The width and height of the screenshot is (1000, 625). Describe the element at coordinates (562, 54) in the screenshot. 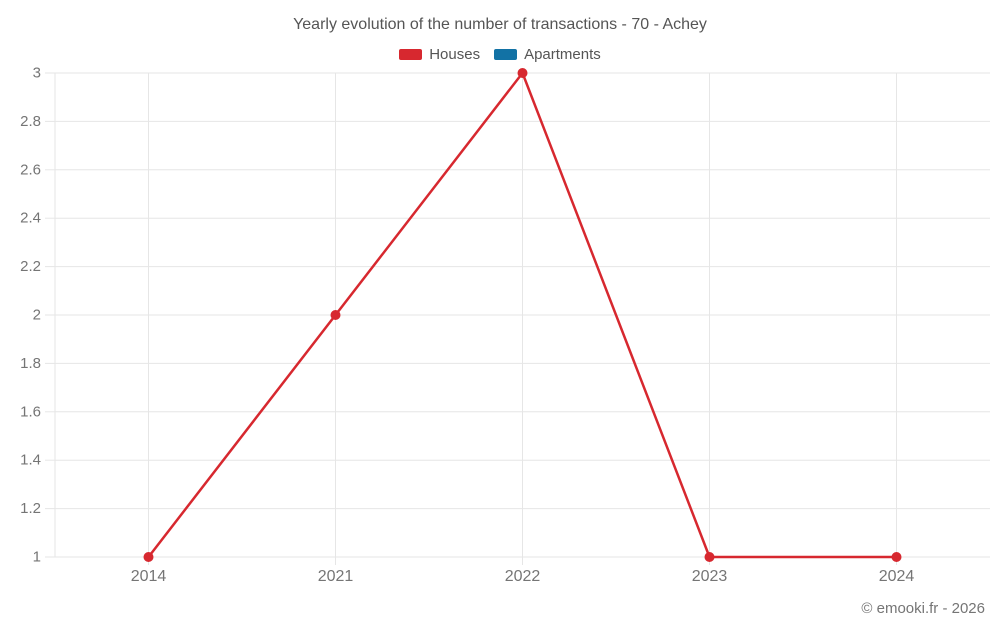

I see `legend-label-apartments: Apartments` at that location.